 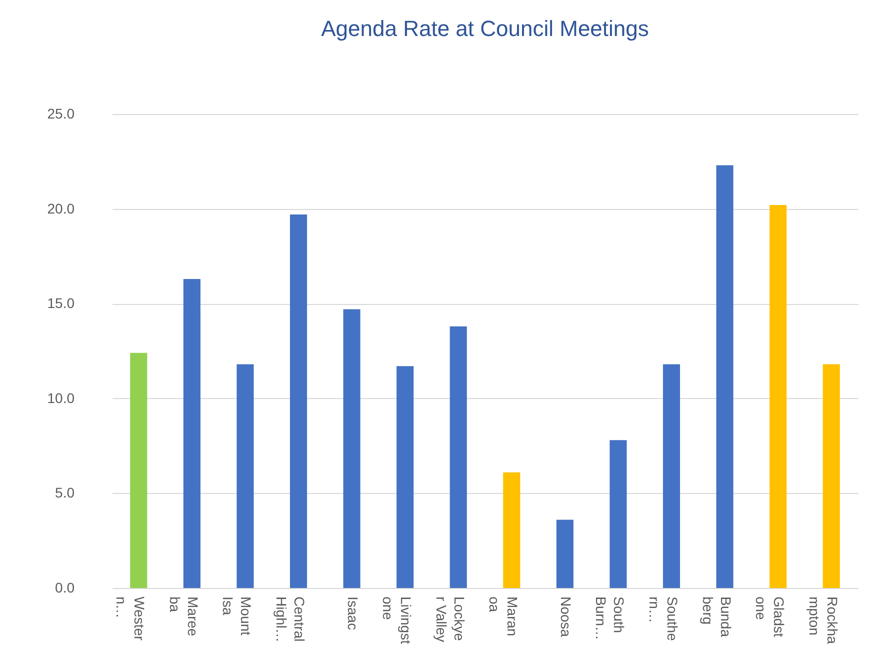 What do you see at coordinates (61, 114) in the screenshot?
I see `y-tick-label: 25.0` at bounding box center [61, 114].